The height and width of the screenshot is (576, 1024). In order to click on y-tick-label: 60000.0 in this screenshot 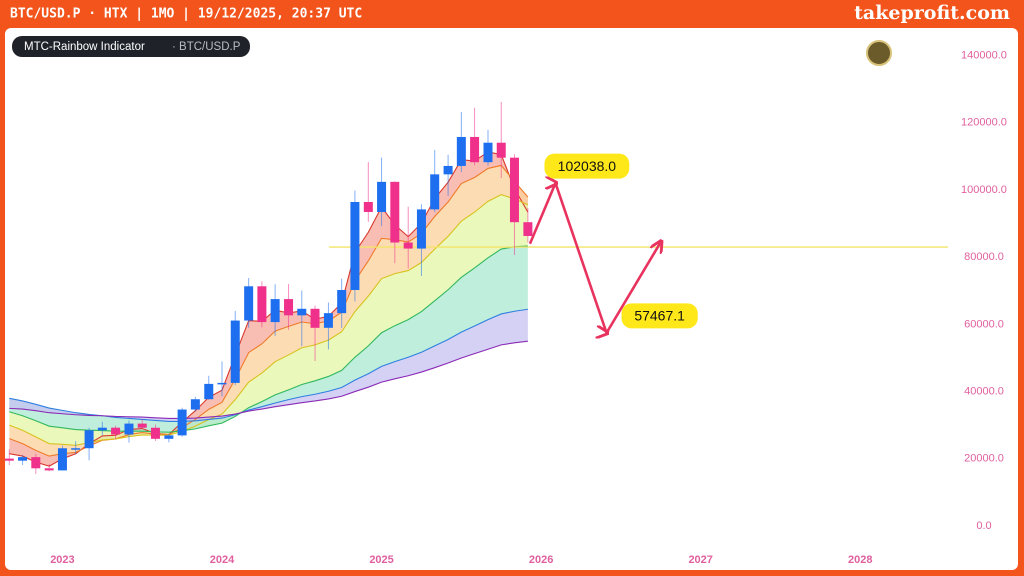, I will do `click(984, 324)`.